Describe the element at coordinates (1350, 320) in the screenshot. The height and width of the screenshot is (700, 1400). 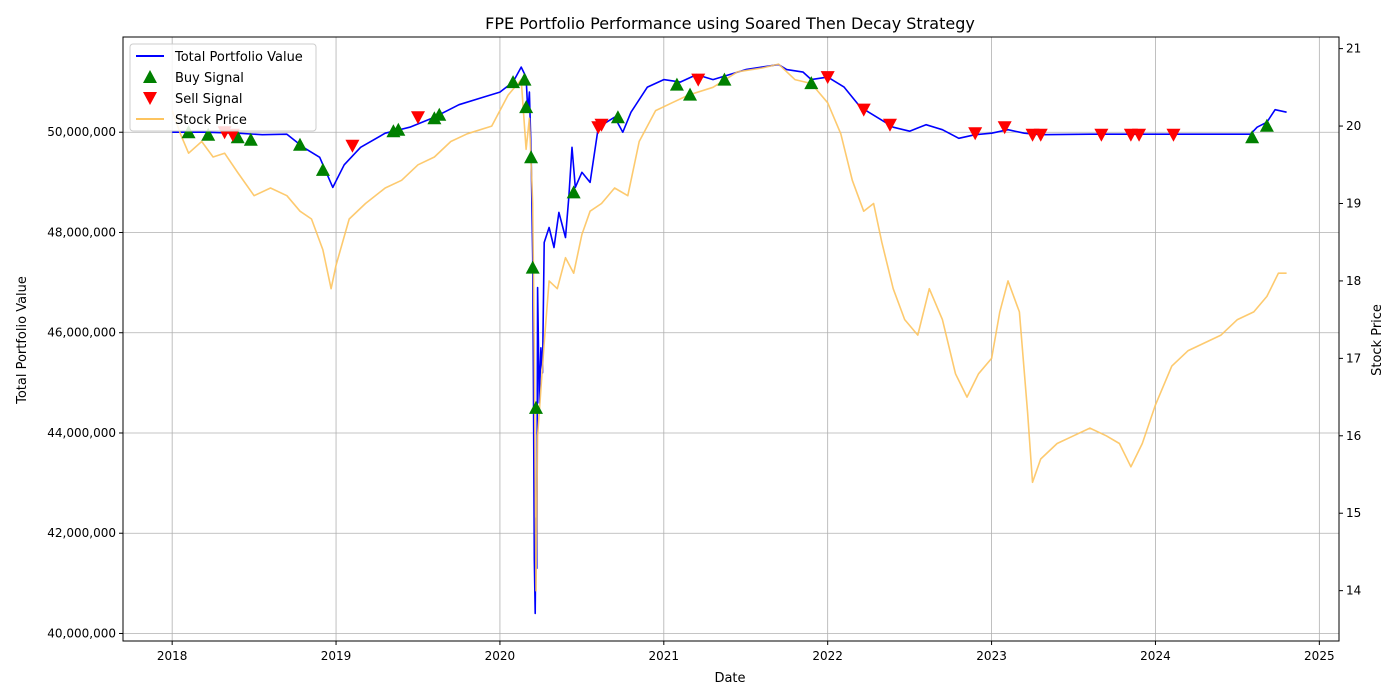
I see `y-axis-right: 14 15 16 17 18 19 20 21` at that location.